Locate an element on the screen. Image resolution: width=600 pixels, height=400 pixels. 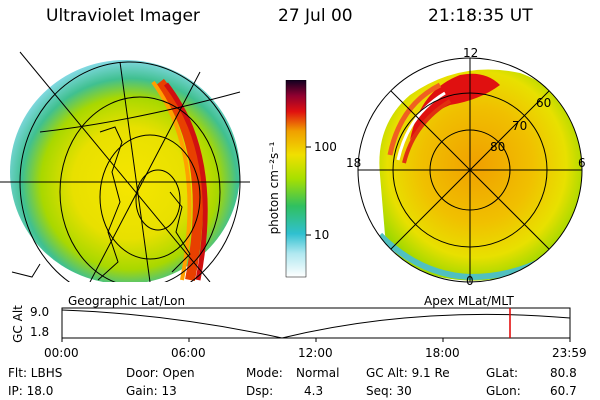
colorbar-tick-10: 10 is located at coordinates (322, 235).